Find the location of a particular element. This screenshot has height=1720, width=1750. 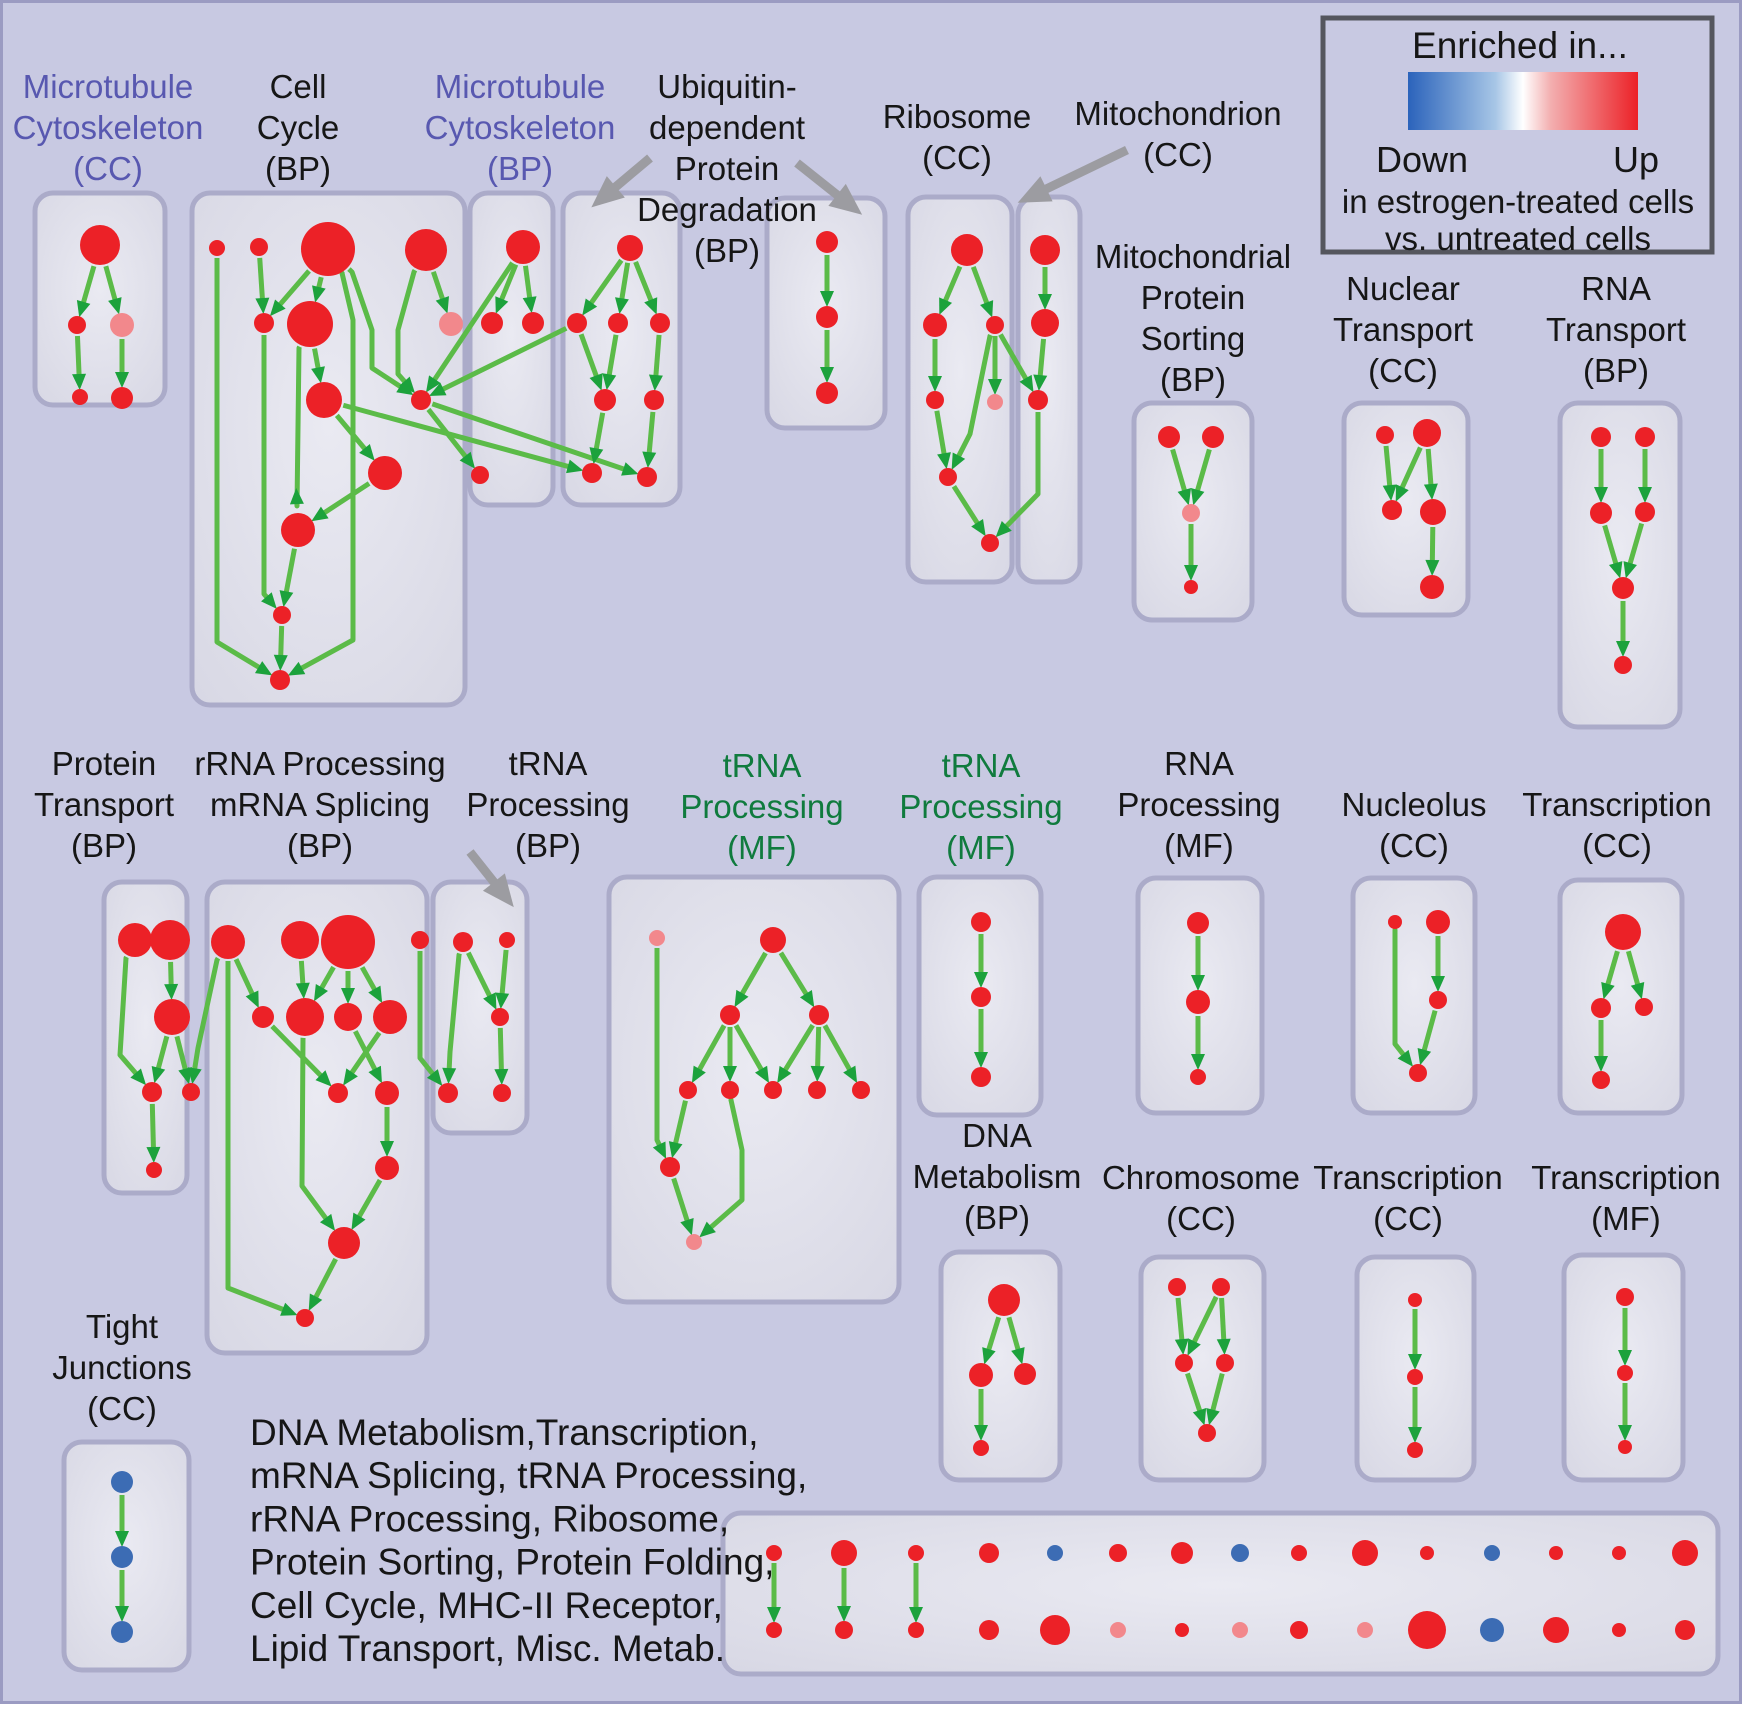

node-n2 is located at coordinates (1427, 433).